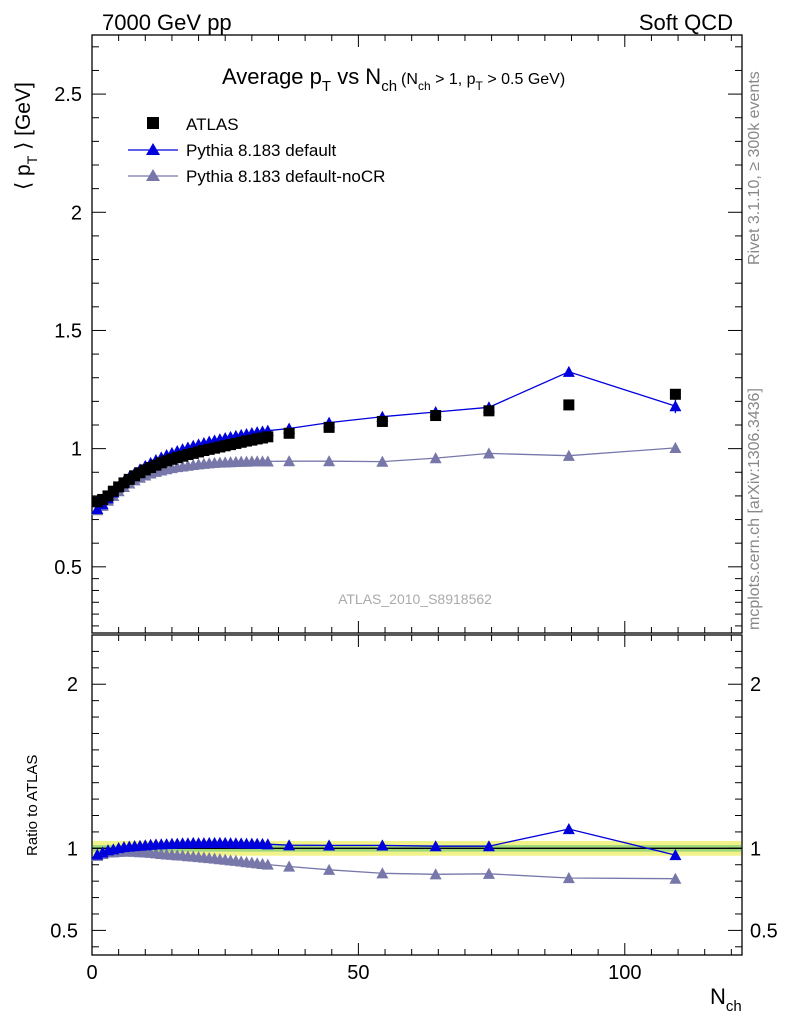 The width and height of the screenshot is (786, 1024). Describe the element at coordinates (755, 685) in the screenshot. I see `ratio-y-tick-label-right: 2` at that location.